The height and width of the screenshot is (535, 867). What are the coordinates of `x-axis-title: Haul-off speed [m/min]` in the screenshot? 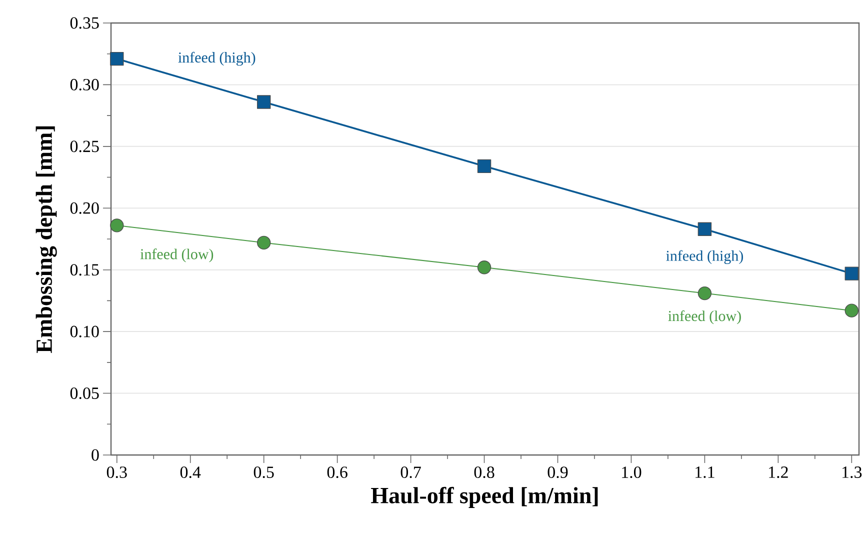 It's located at (484, 497).